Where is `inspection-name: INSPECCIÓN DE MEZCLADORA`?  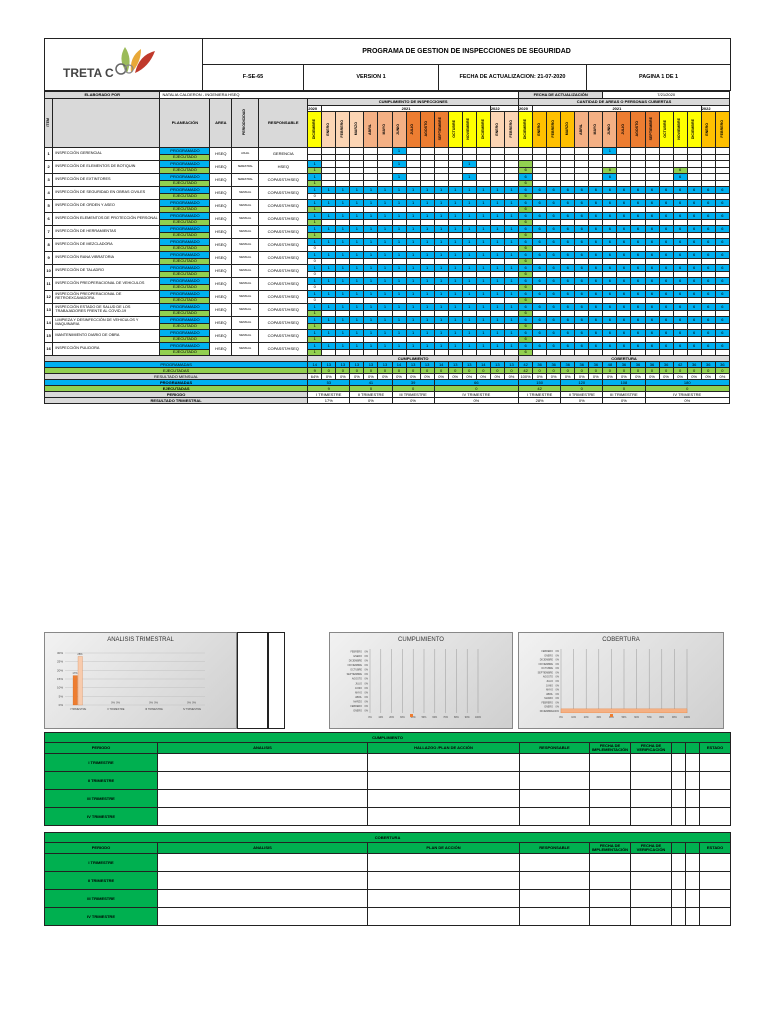
inspection-name: INSPECCIÓN DE MEZCLADORA is located at coordinates (106, 245).